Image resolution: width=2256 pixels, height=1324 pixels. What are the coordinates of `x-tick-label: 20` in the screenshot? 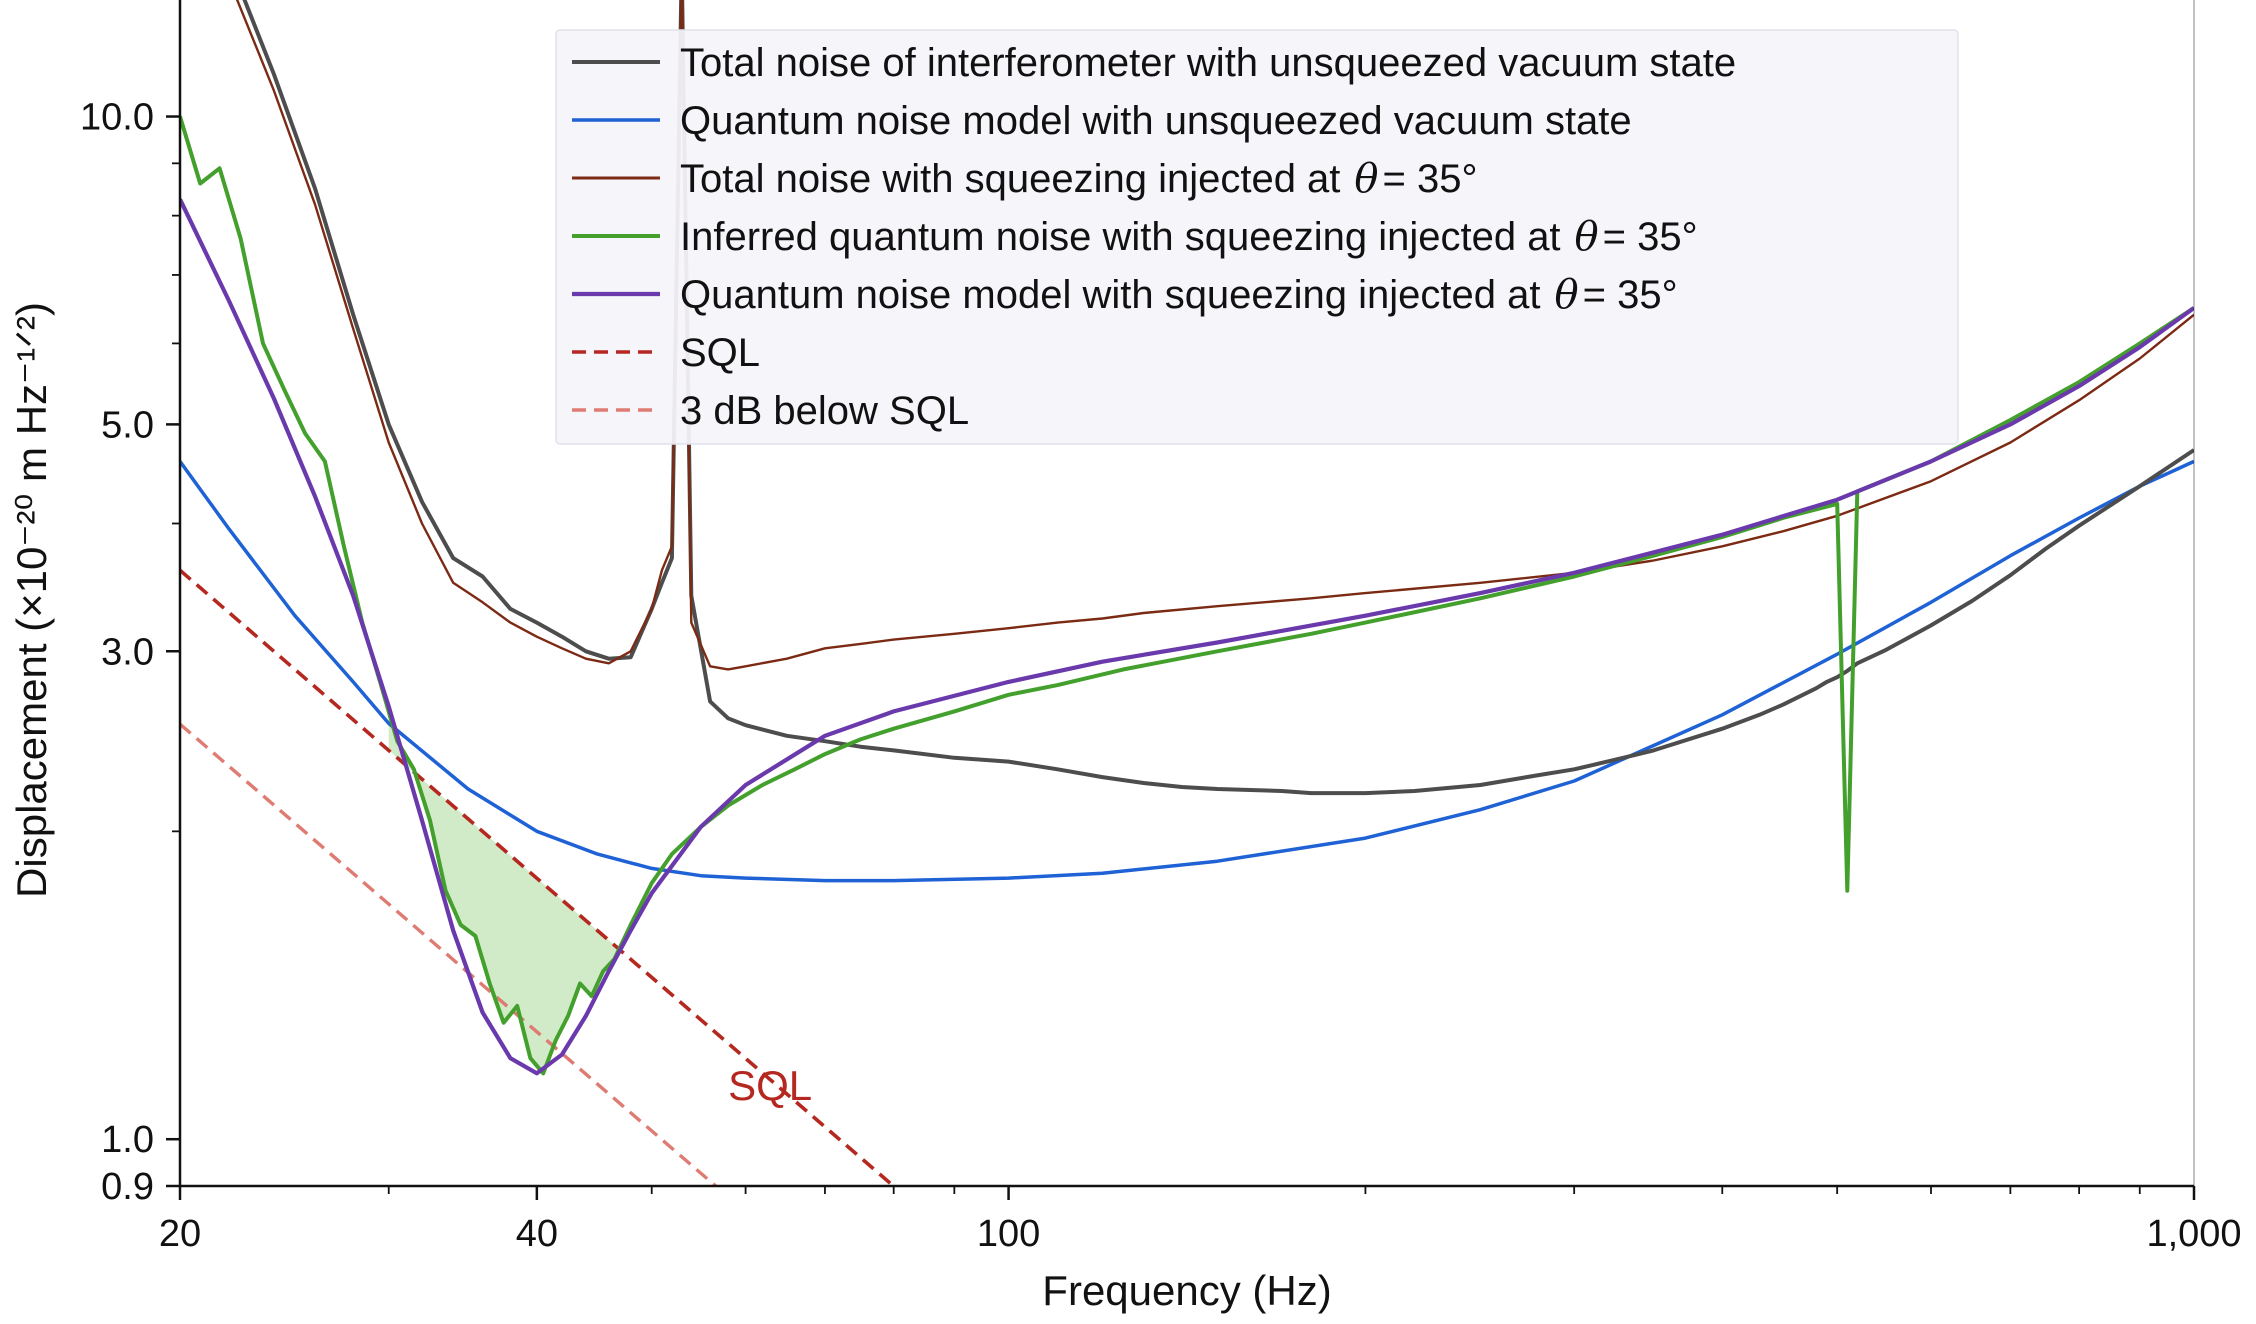 It's located at (180, 1234).